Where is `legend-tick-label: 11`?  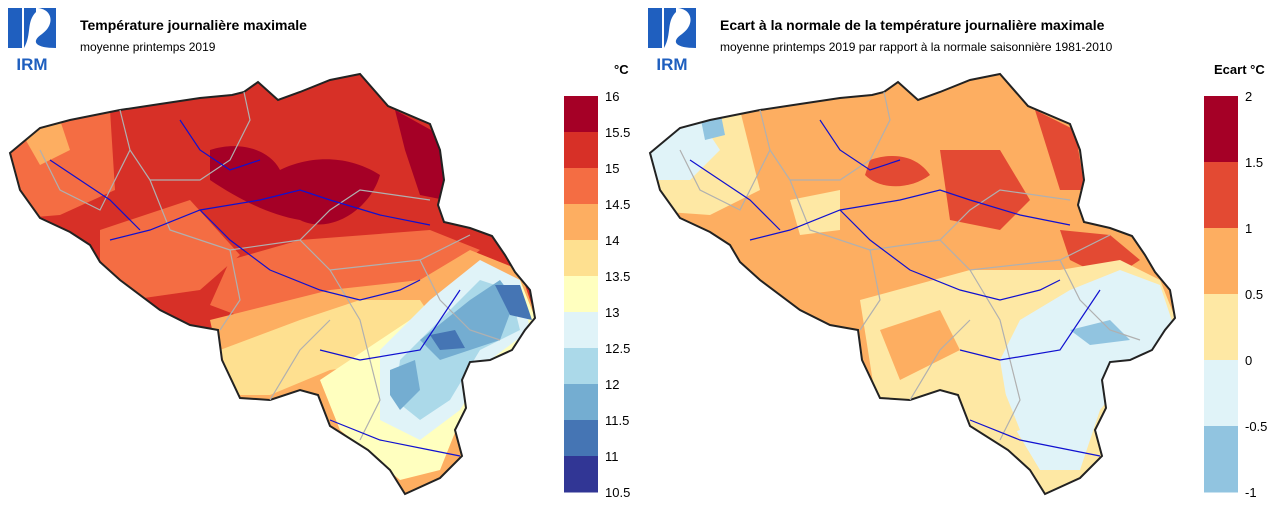
legend-tick-label: 11 is located at coordinates (612, 456).